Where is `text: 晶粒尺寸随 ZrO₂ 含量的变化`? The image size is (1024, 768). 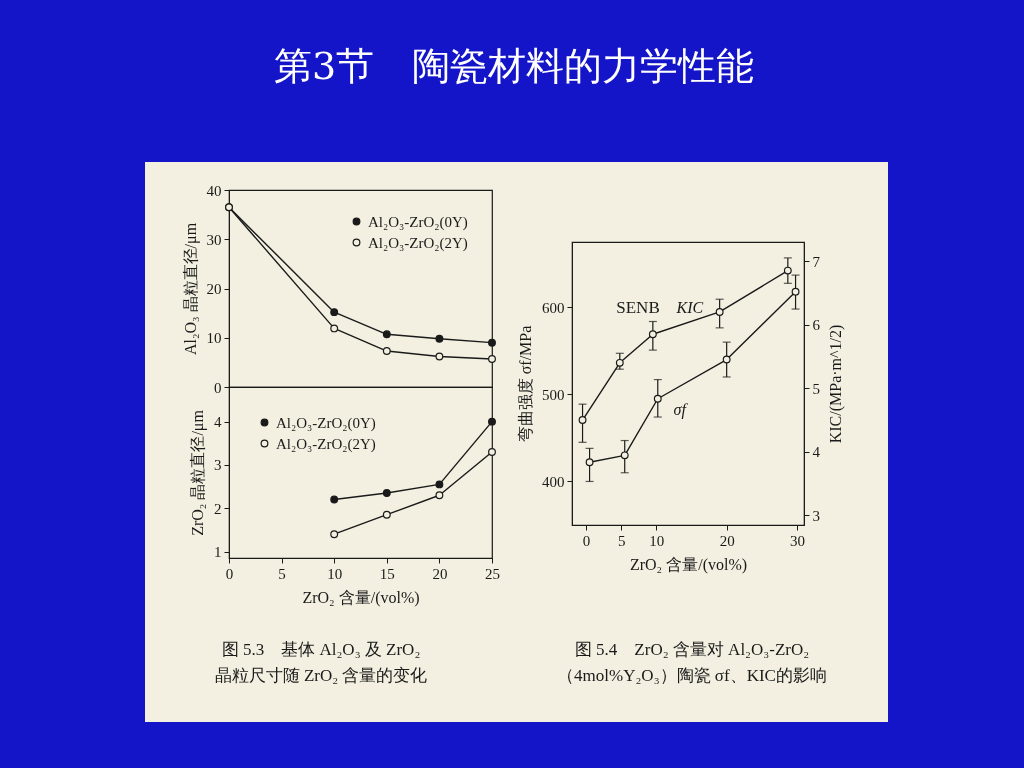
text: 晶粒尺寸随 ZrO₂ 含量的变化 is located at coordinates (321, 675).